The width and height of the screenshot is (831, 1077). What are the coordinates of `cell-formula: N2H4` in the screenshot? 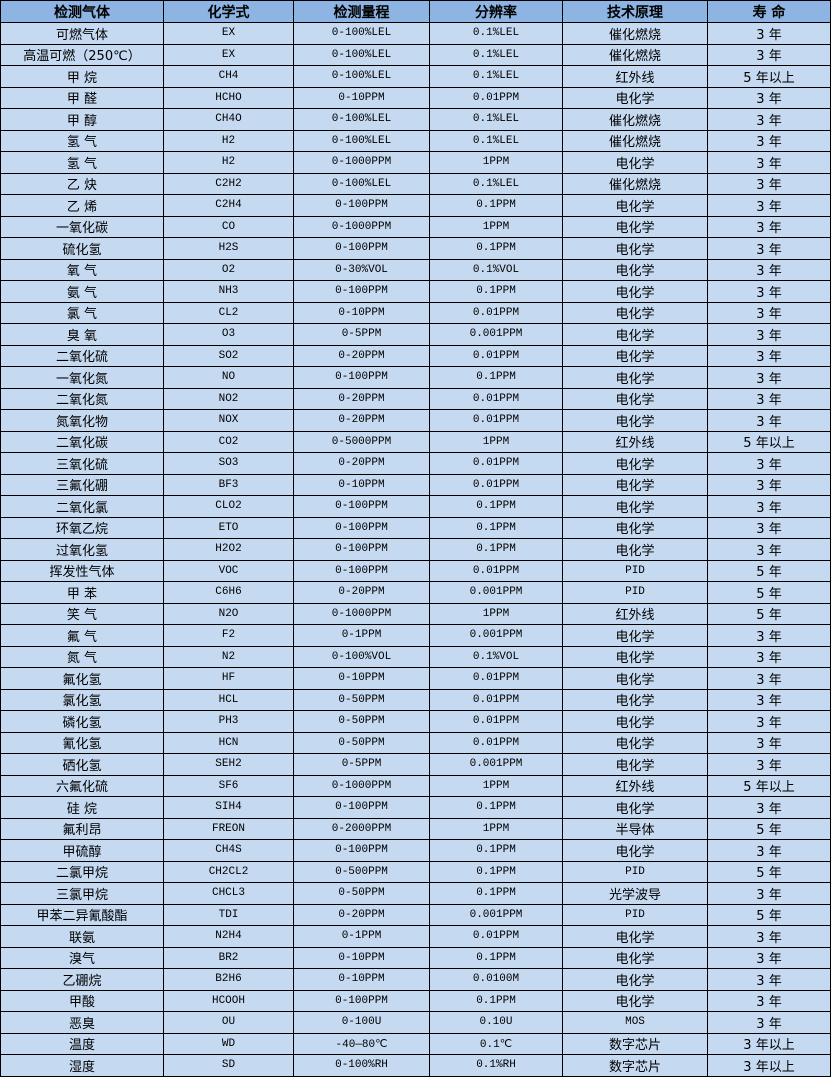 It's located at (228, 936).